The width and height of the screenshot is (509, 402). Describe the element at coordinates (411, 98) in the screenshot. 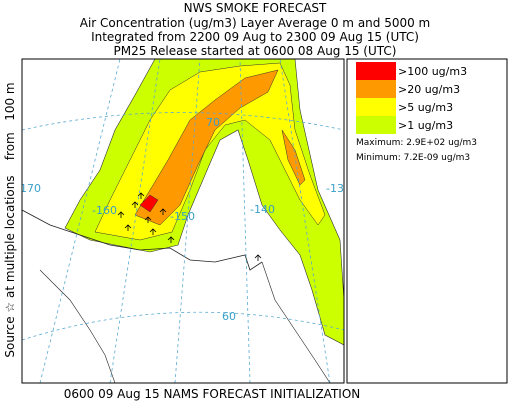

I see `legend: >100 ug/m3 >20 ug/m3 >5 ug/m3 >1 ug/m3` at that location.